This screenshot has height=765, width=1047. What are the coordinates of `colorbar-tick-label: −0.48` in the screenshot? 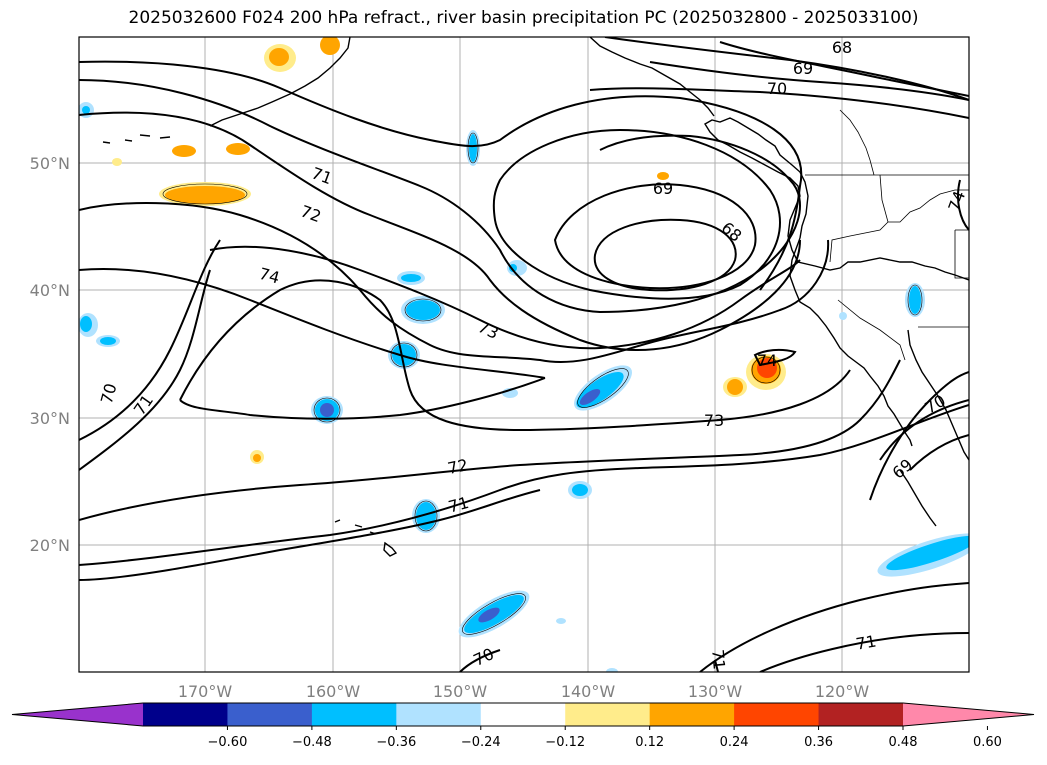 It's located at (312, 742).